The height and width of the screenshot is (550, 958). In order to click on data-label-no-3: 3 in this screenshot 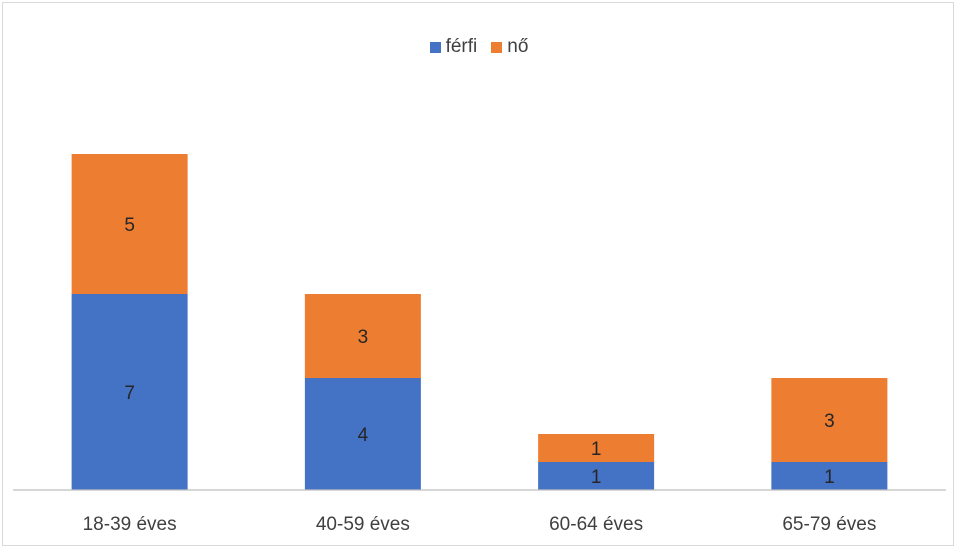, I will do `click(829, 421)`.